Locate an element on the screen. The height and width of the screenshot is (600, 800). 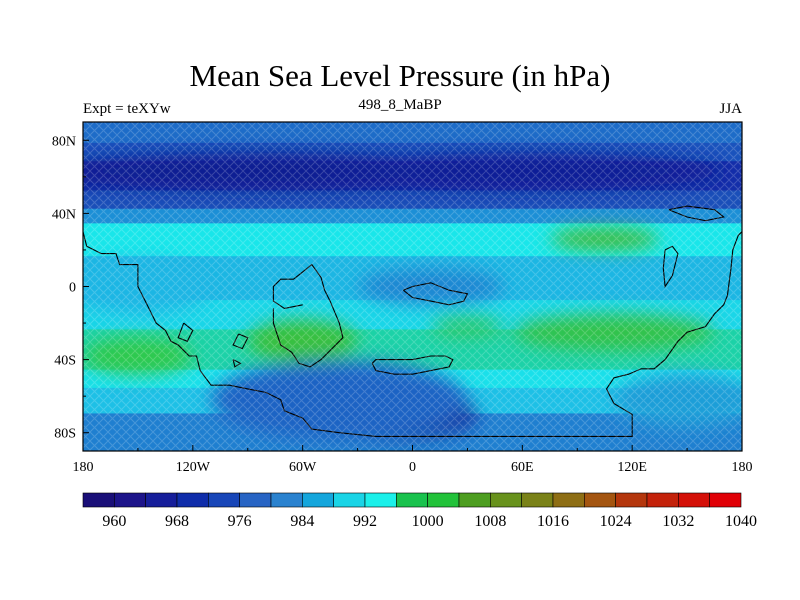
latitude-axis: 80N 40N 0 40S 80S is located at coordinates (70, 288).